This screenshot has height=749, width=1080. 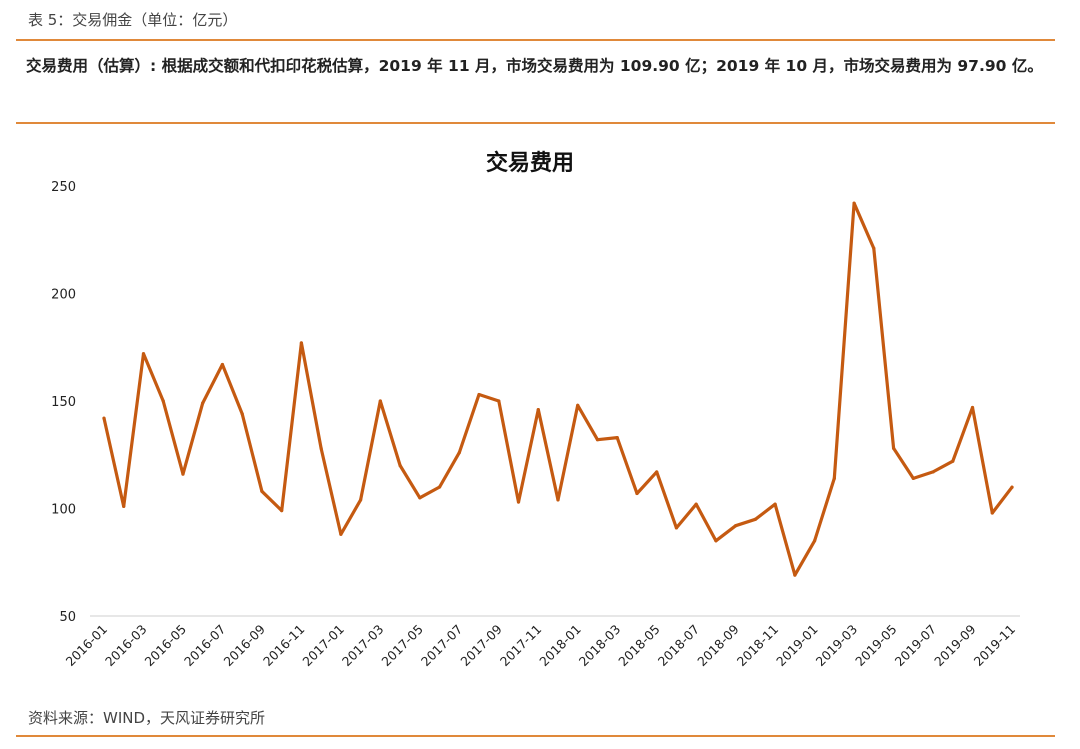 What do you see at coordinates (166, 646) in the screenshot?
I see `x-tick-label: 2016-05` at bounding box center [166, 646].